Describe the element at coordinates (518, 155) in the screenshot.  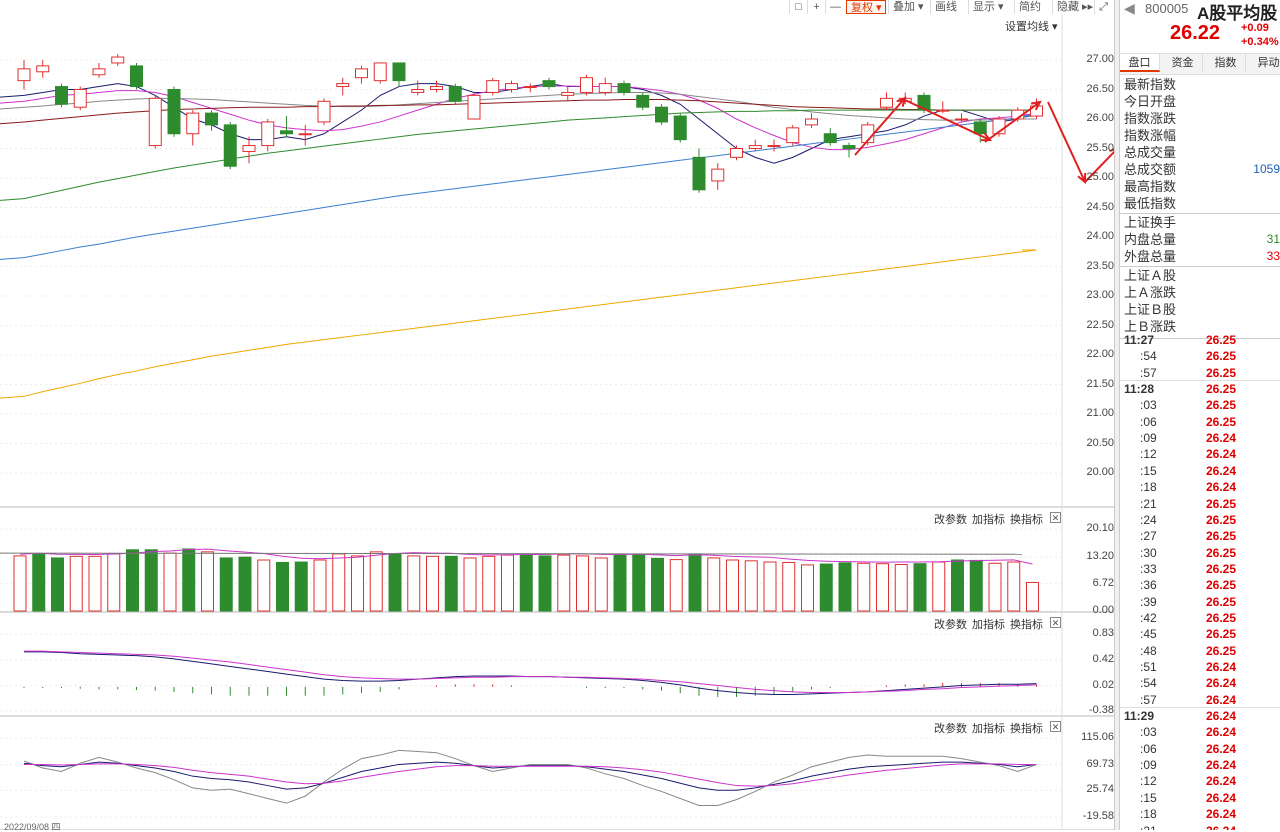
I see `ma60-line` at that location.